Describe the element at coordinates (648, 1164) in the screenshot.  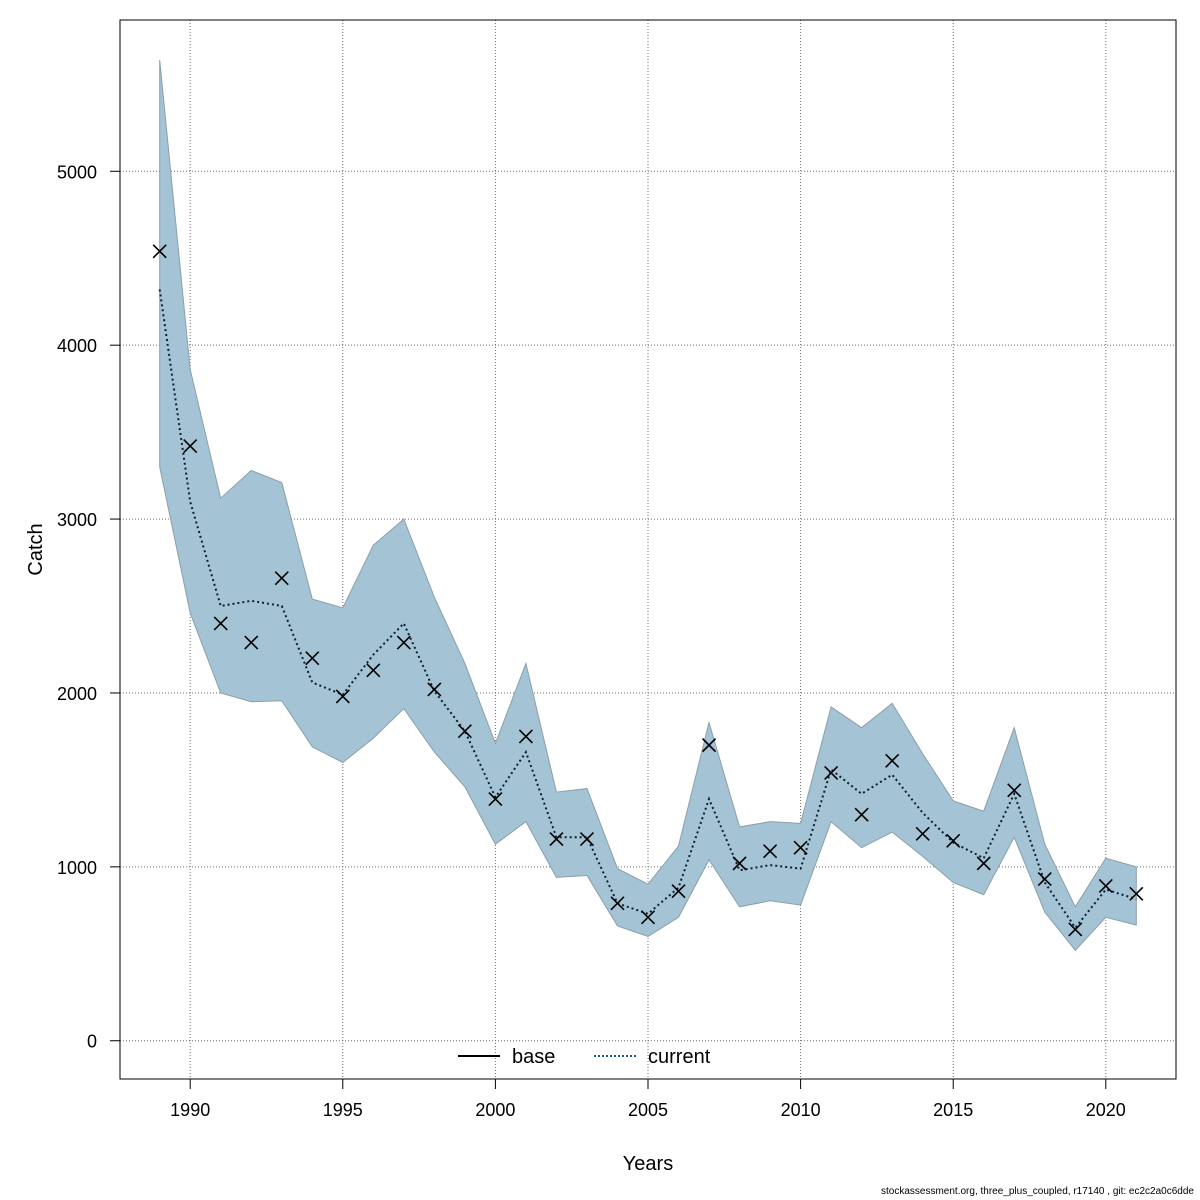
I see `x-axis-title: Years` at that location.